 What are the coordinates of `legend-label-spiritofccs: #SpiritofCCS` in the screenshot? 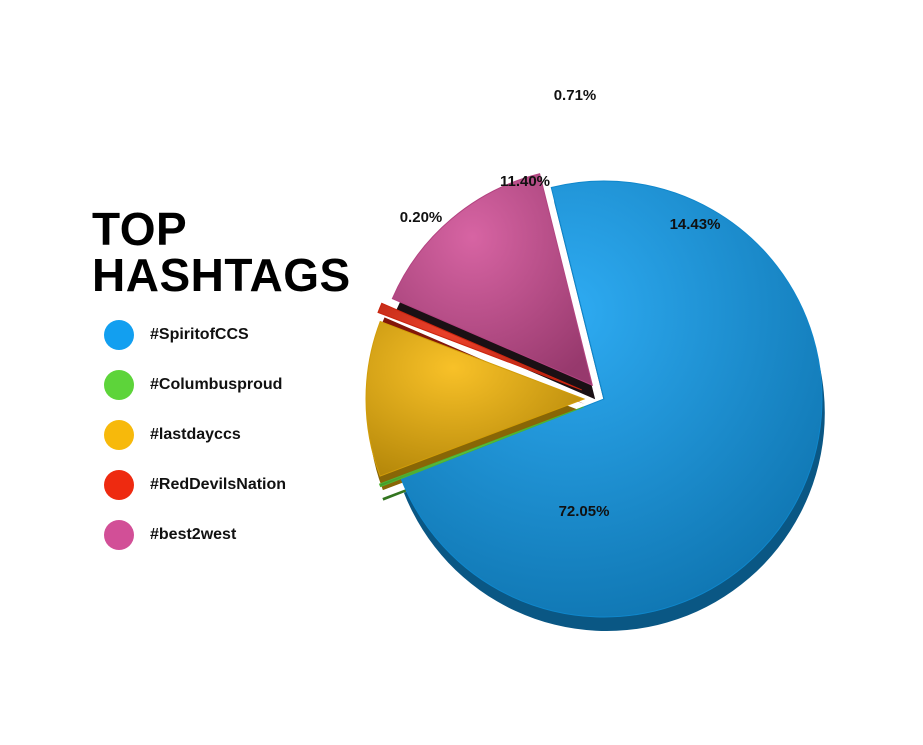 It's located at (199, 334).